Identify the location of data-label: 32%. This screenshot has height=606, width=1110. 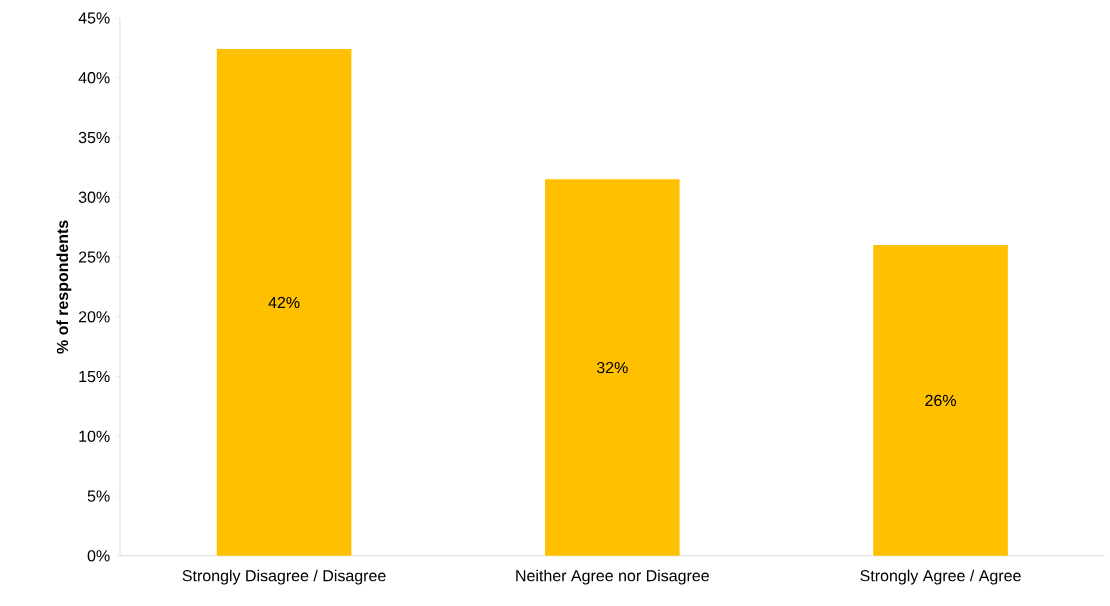
(612, 368).